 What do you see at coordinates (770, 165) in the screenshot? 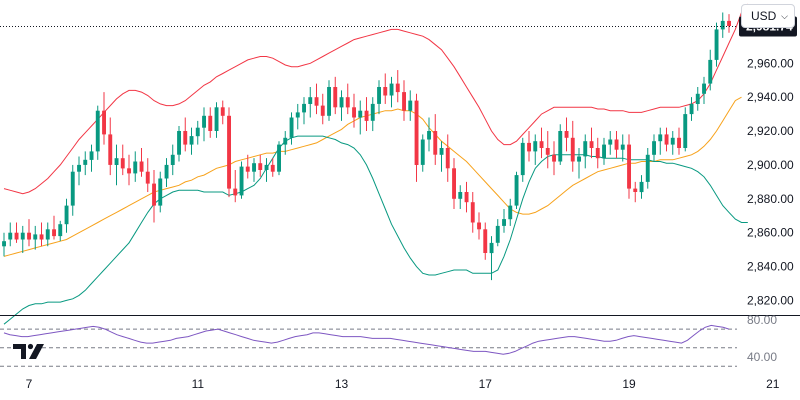
I see `price-tick-label: 2,900.00` at bounding box center [770, 165].